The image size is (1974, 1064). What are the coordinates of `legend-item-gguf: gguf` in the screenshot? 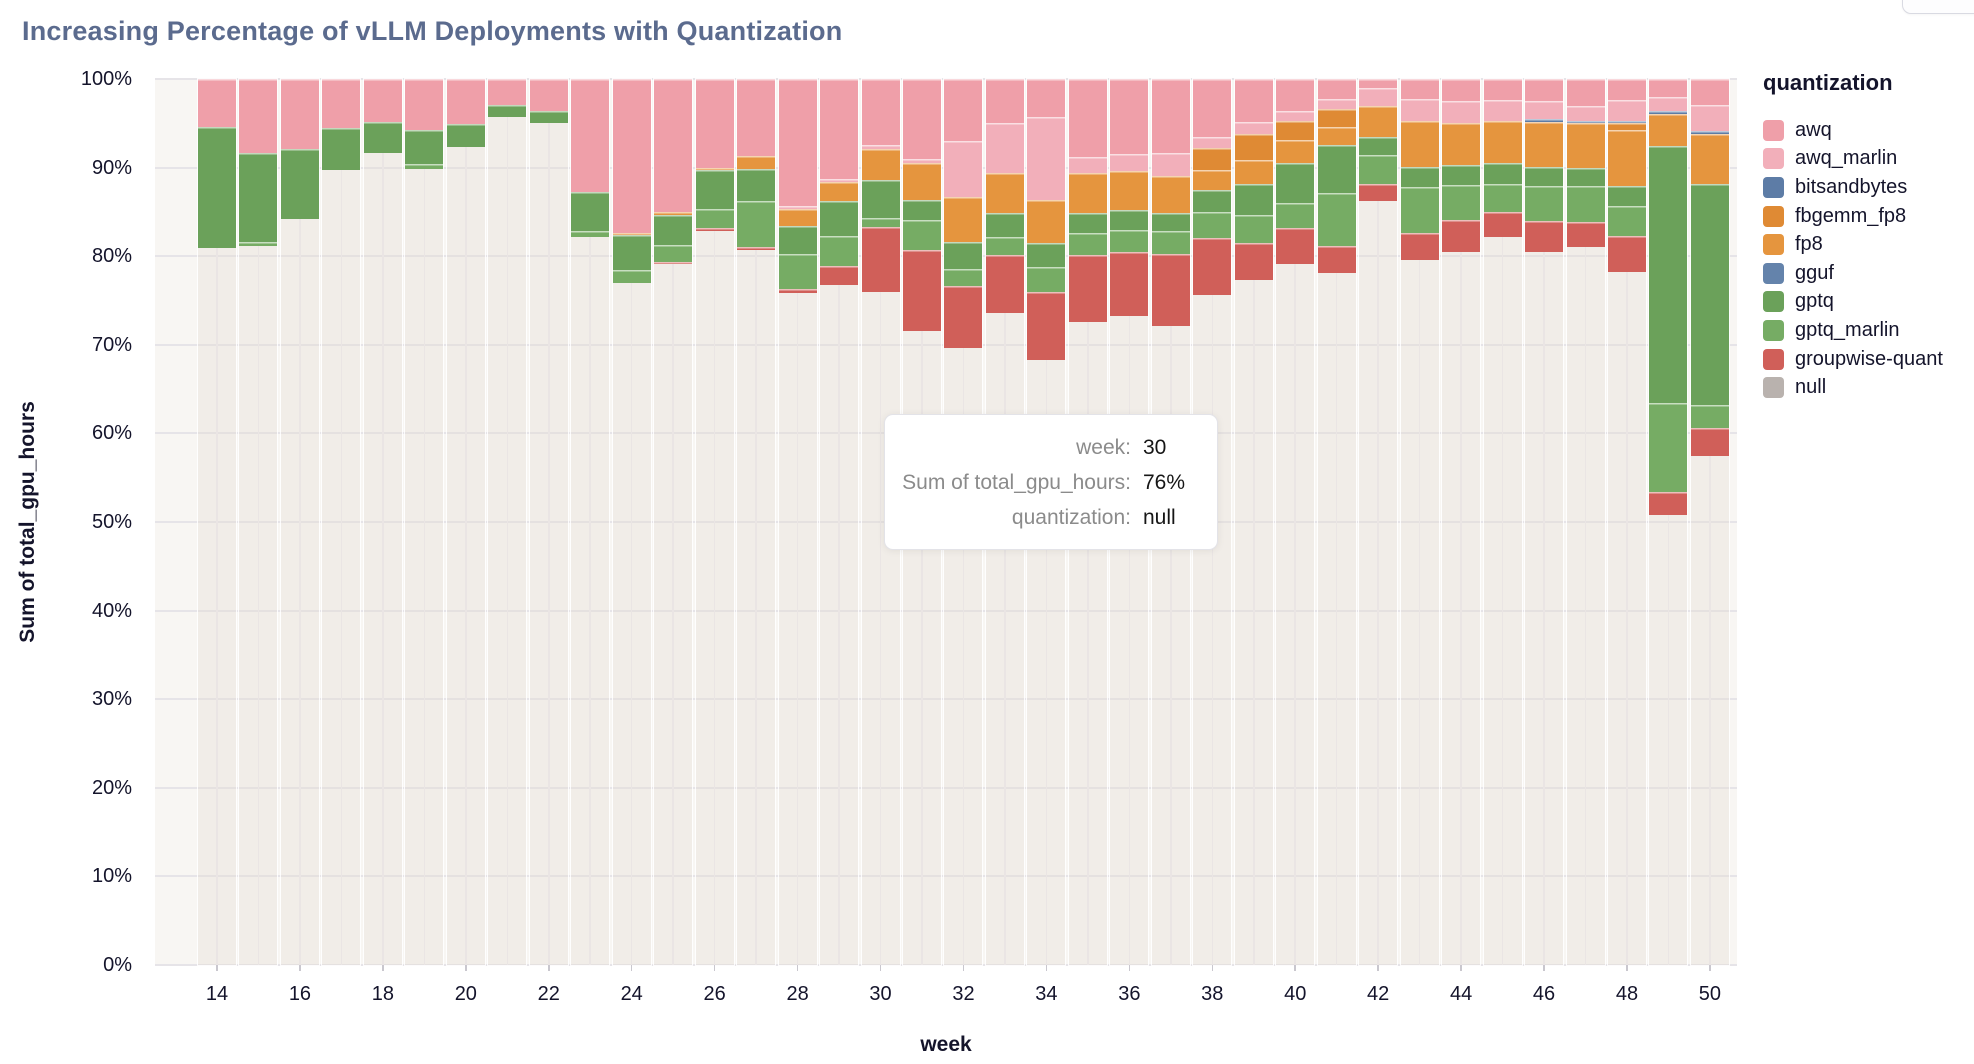 It's located at (1863, 273).